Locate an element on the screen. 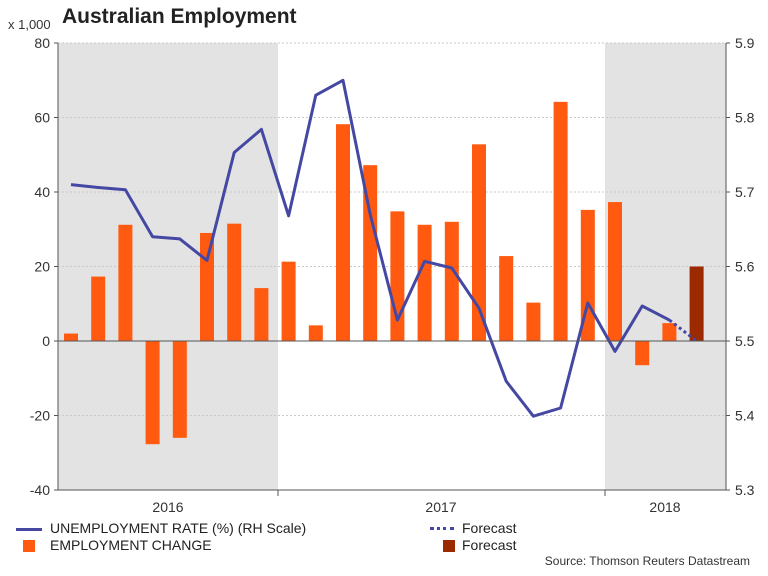  x-year-label: 2016 is located at coordinates (167, 507).